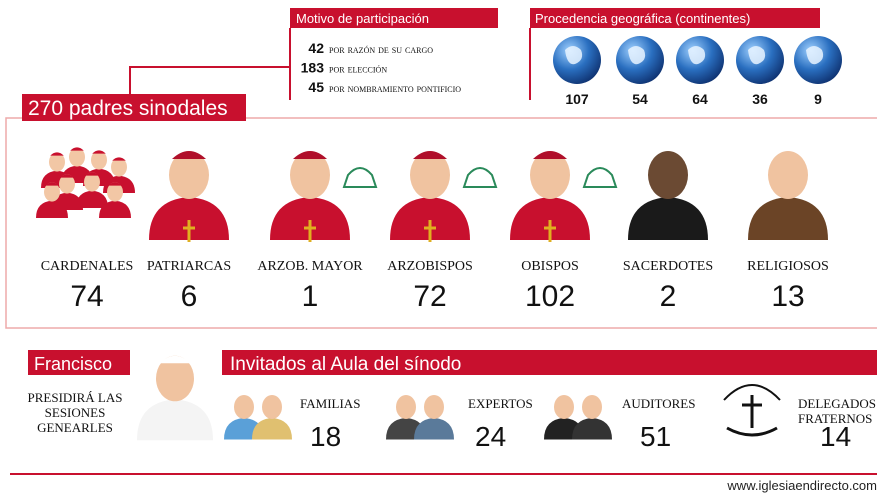 The width and height of the screenshot is (877, 493). Describe the element at coordinates (430, 266) in the screenshot. I see `group-label: ARZOBISPOS` at that location.